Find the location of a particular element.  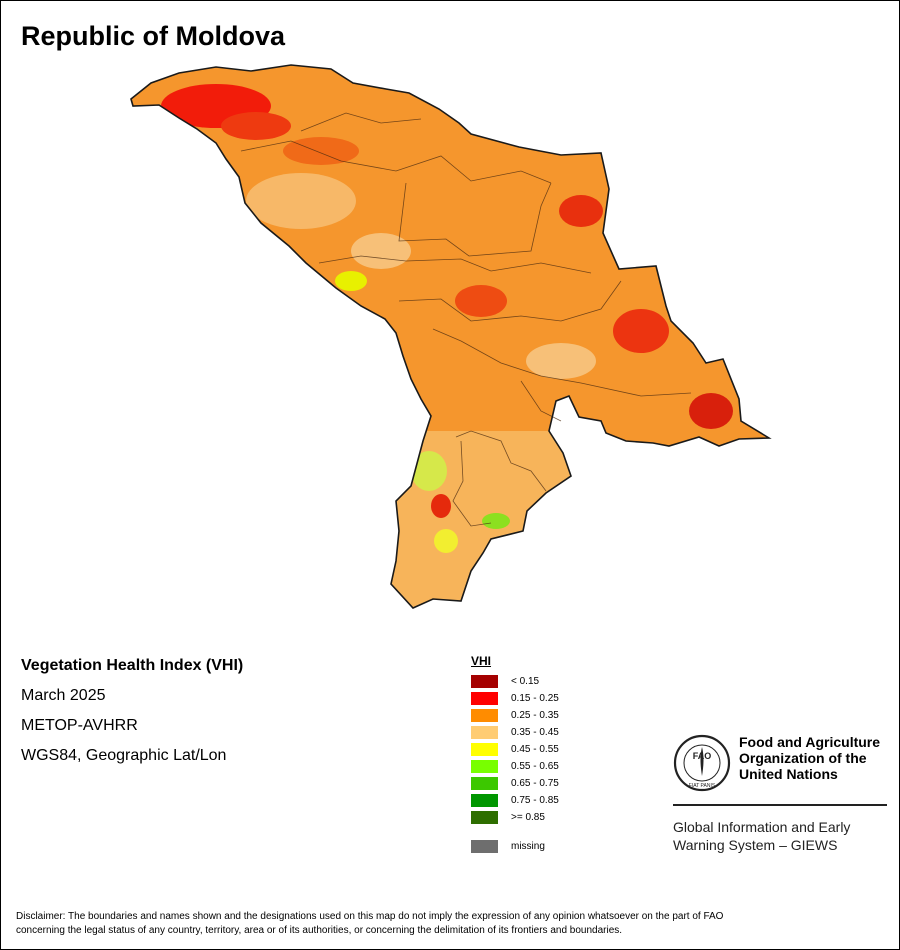

fao-logo-motto: FIAT PANIS is located at coordinates (702, 786).